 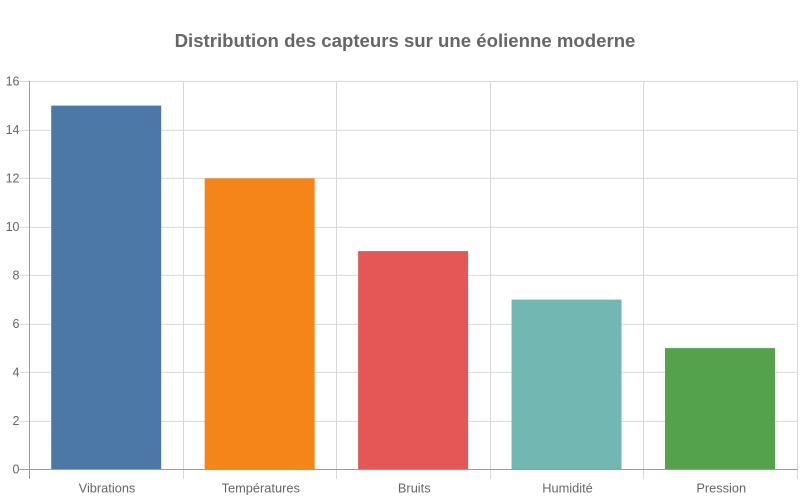 I want to click on svg-text: 6, so click(x=16, y=324).